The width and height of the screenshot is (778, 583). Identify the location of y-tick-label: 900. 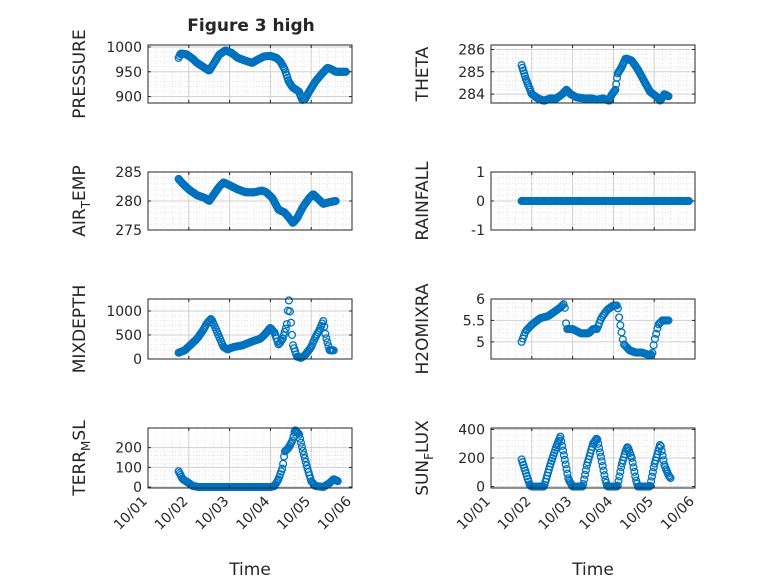
(128, 98).